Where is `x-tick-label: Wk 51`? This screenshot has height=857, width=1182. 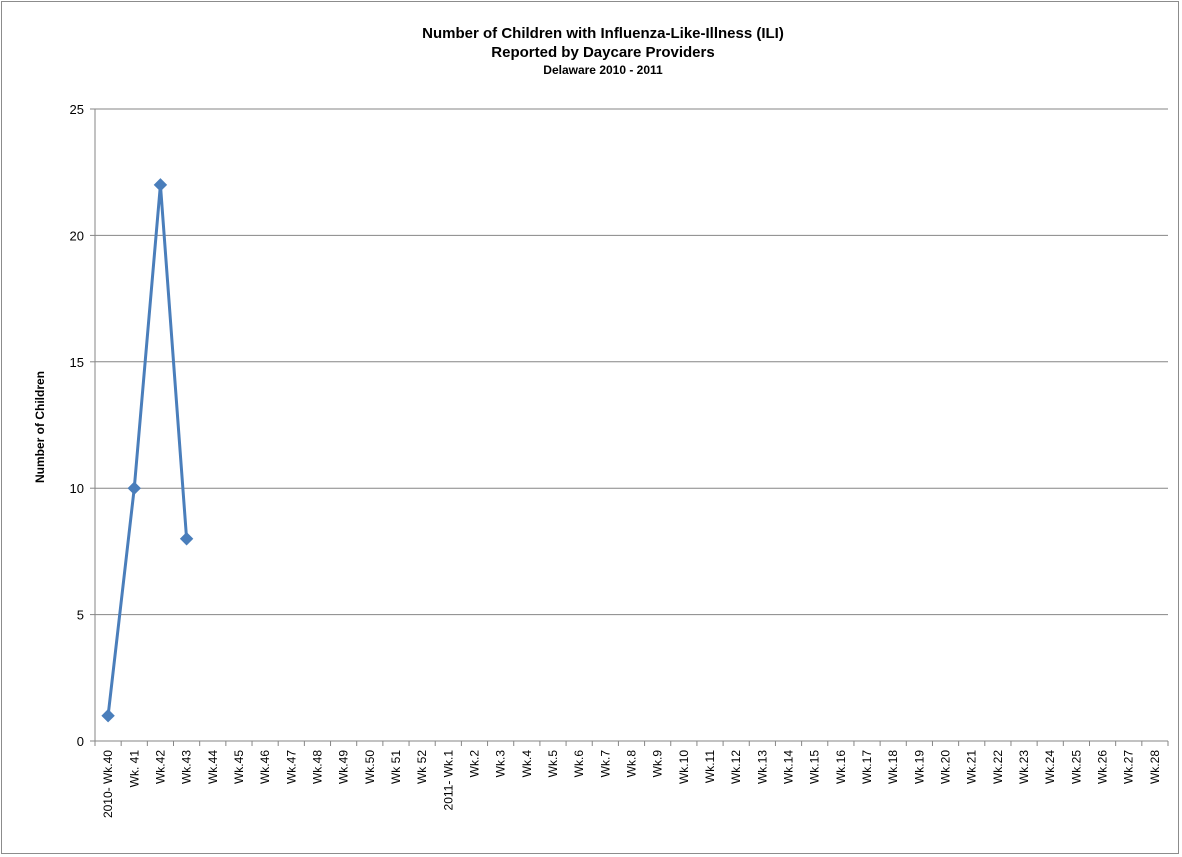 x-tick-label: Wk 51 is located at coordinates (396, 767).